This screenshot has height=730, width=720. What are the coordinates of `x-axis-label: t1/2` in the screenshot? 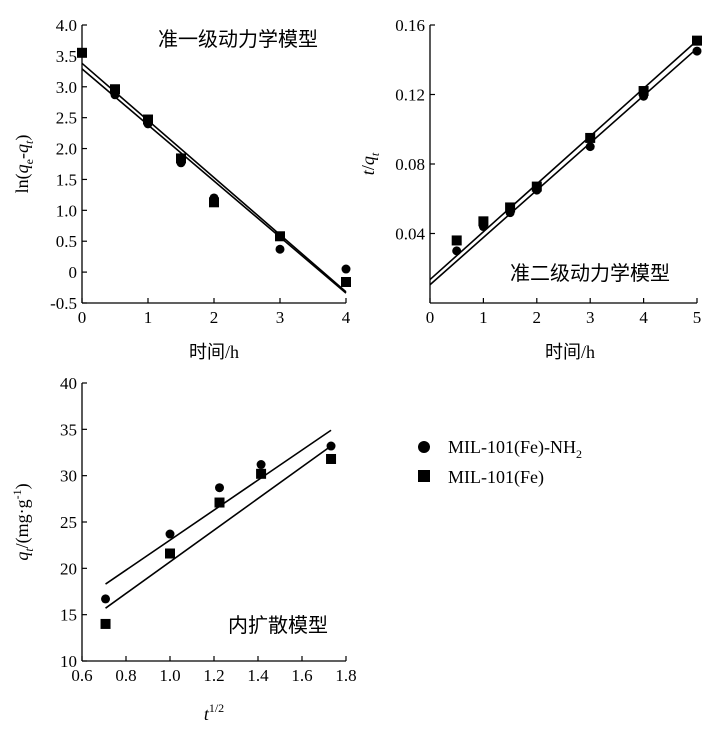 It's located at (214, 712).